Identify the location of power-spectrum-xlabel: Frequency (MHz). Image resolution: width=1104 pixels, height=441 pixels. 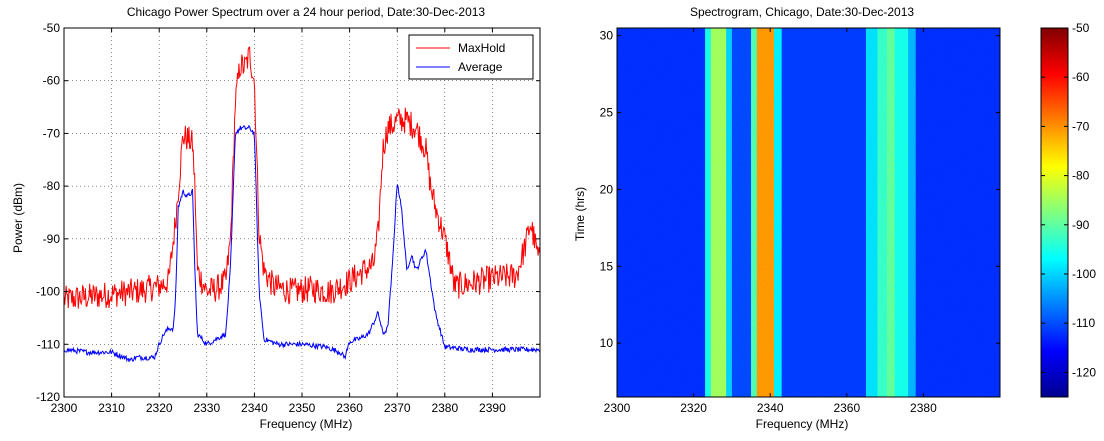
(306, 424).